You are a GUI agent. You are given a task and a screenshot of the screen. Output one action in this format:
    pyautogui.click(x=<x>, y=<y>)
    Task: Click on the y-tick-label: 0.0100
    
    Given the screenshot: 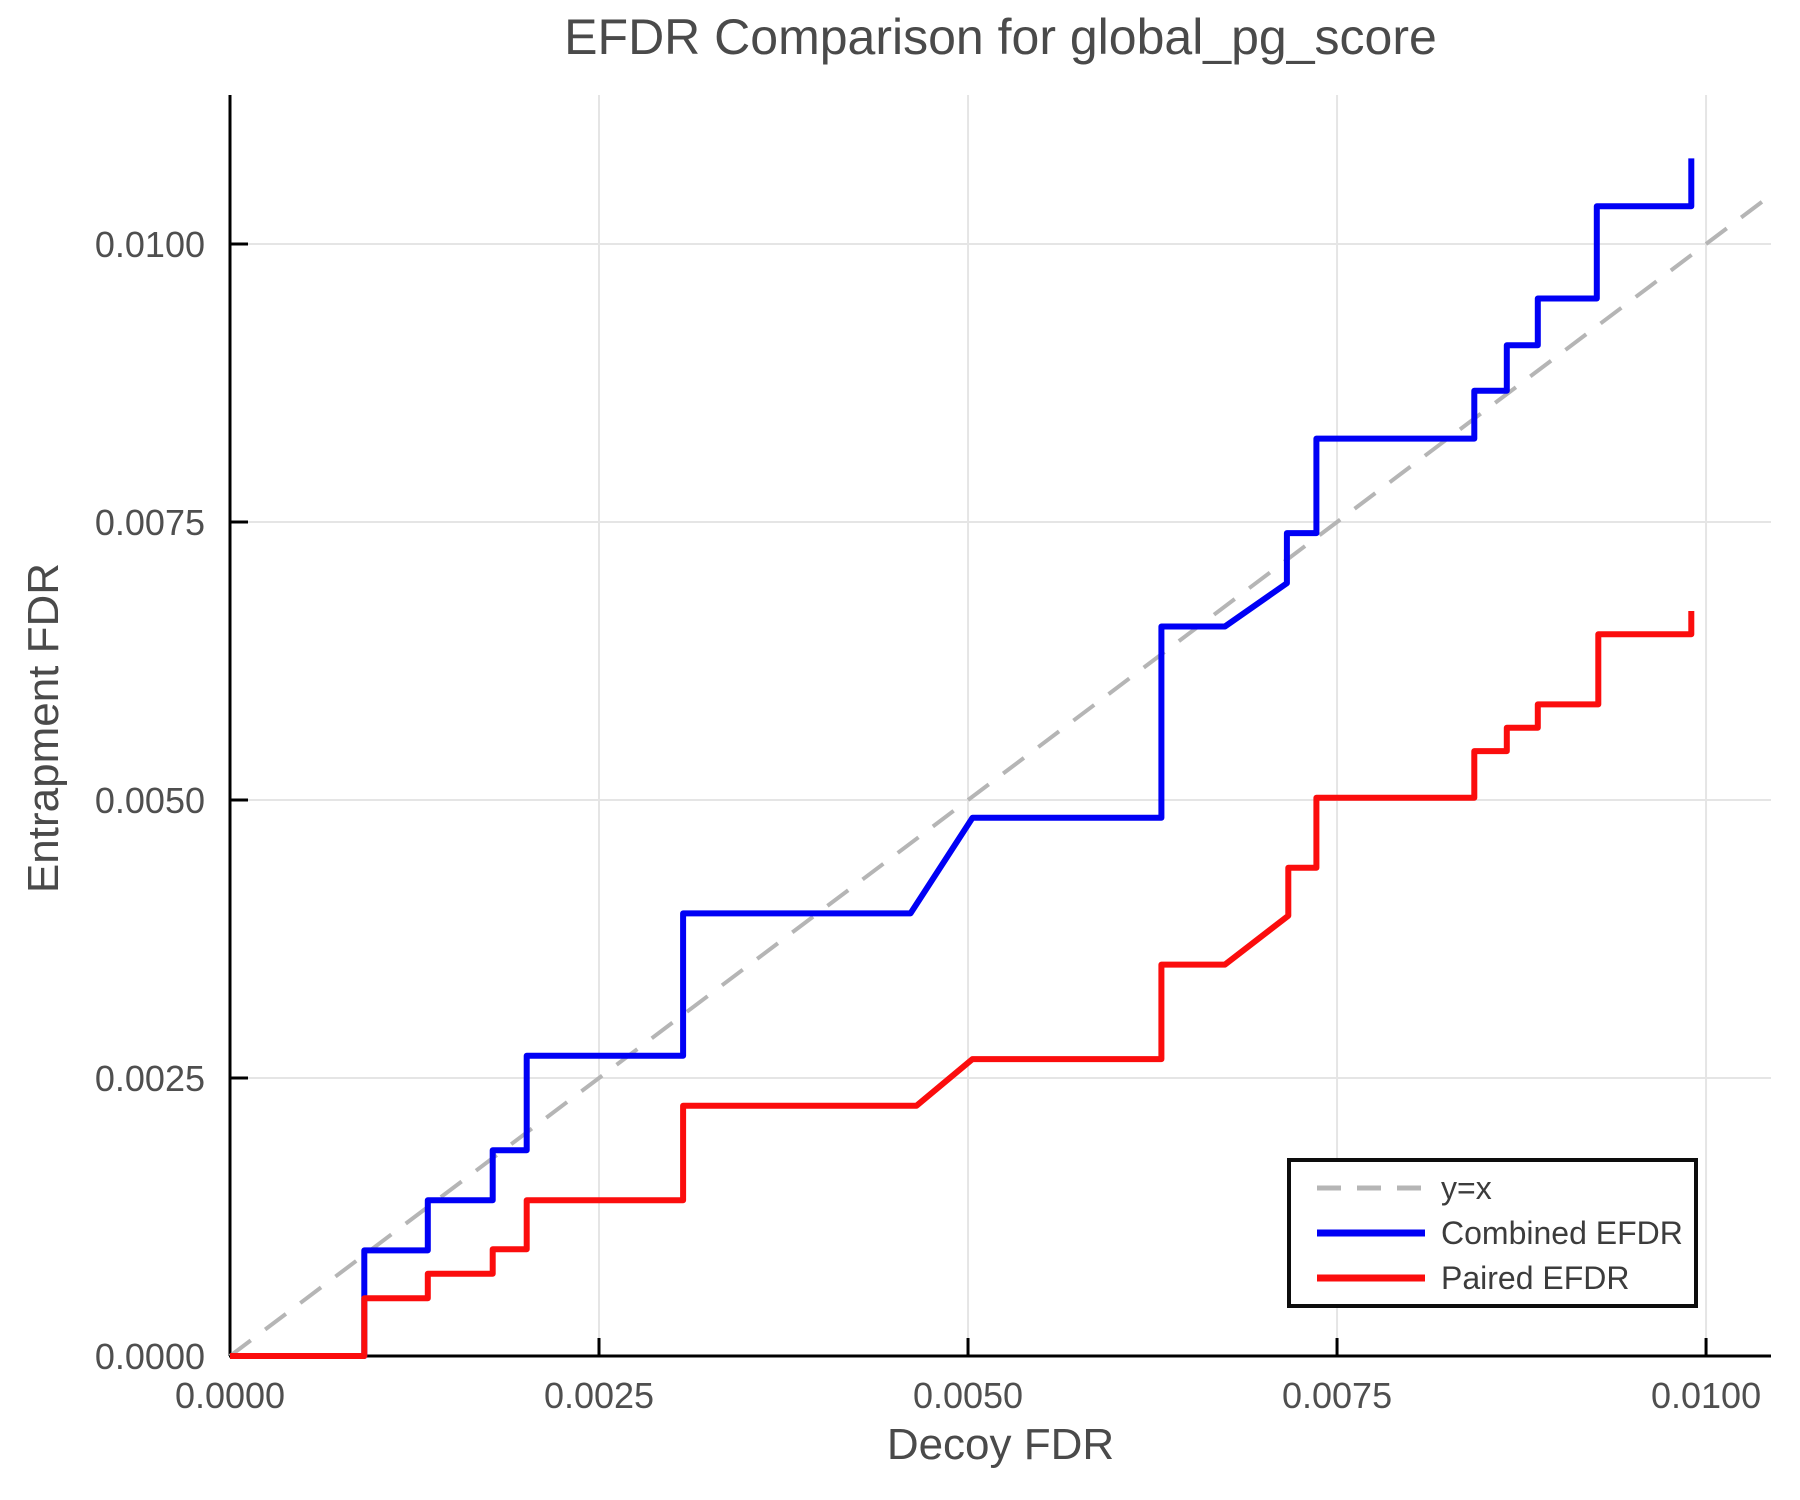 What is the action you would take?
    pyautogui.click(x=150, y=244)
    